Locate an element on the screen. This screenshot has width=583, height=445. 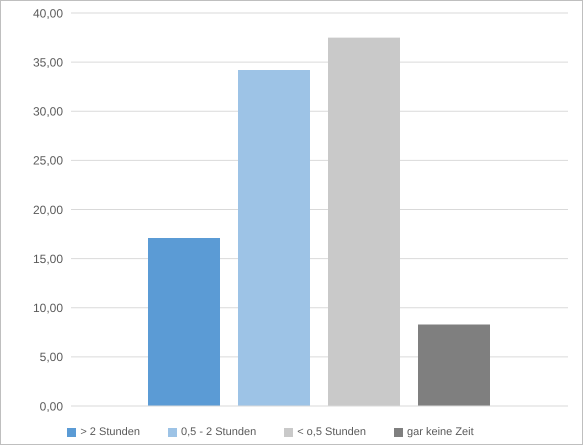
y-tick-label: 40,00 is located at coordinates (48, 13).